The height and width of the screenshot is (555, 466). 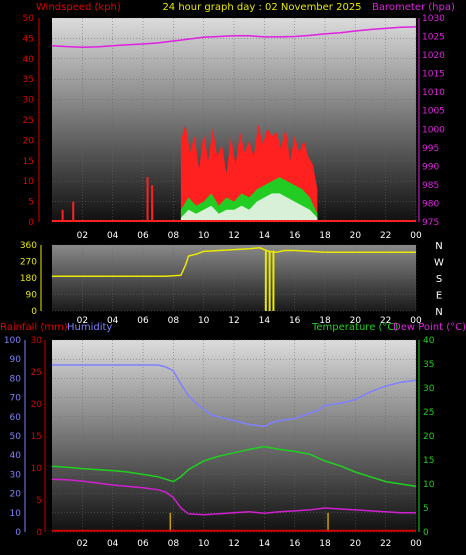 I want to click on y-tick-label-wind: 50, so click(x=29, y=19).